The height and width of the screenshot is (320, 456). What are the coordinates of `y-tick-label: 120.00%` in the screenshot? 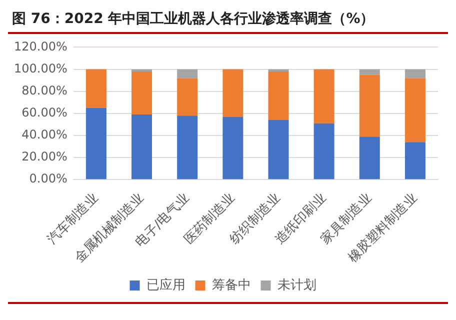 It's located at (41, 46).